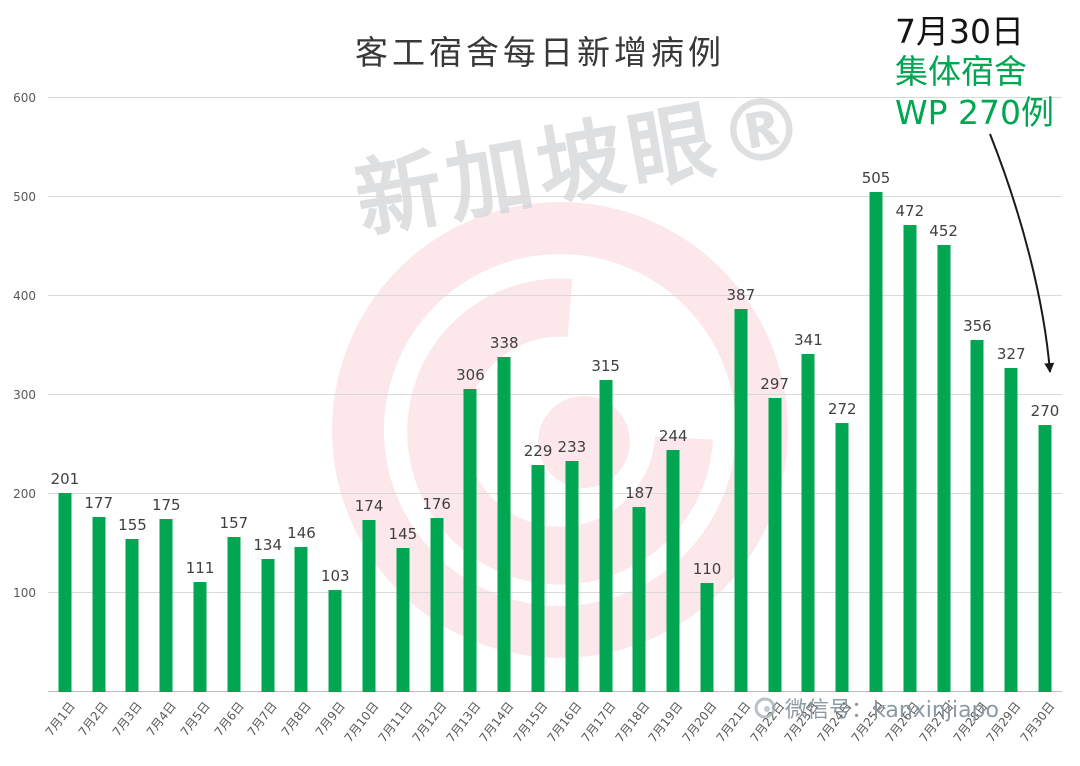  I want to click on bar-value-label: 110, so click(707, 569).